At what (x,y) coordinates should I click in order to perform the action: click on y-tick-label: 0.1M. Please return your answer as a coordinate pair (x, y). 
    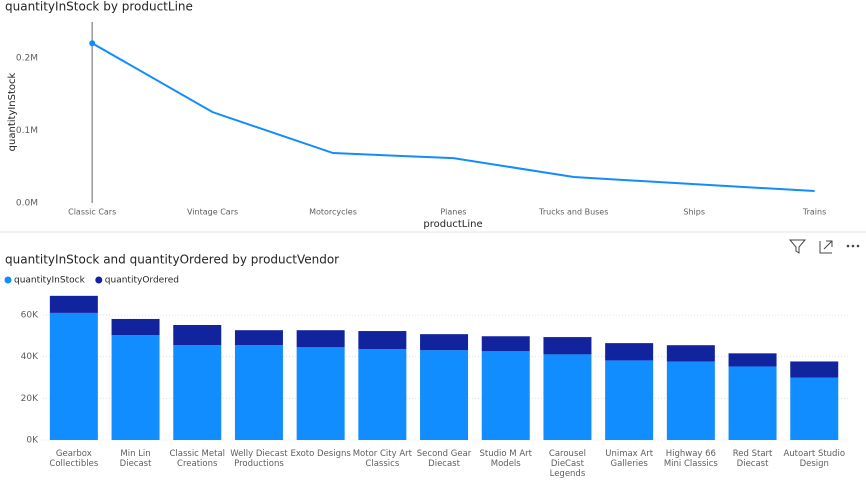
    Looking at the image, I should click on (27, 131).